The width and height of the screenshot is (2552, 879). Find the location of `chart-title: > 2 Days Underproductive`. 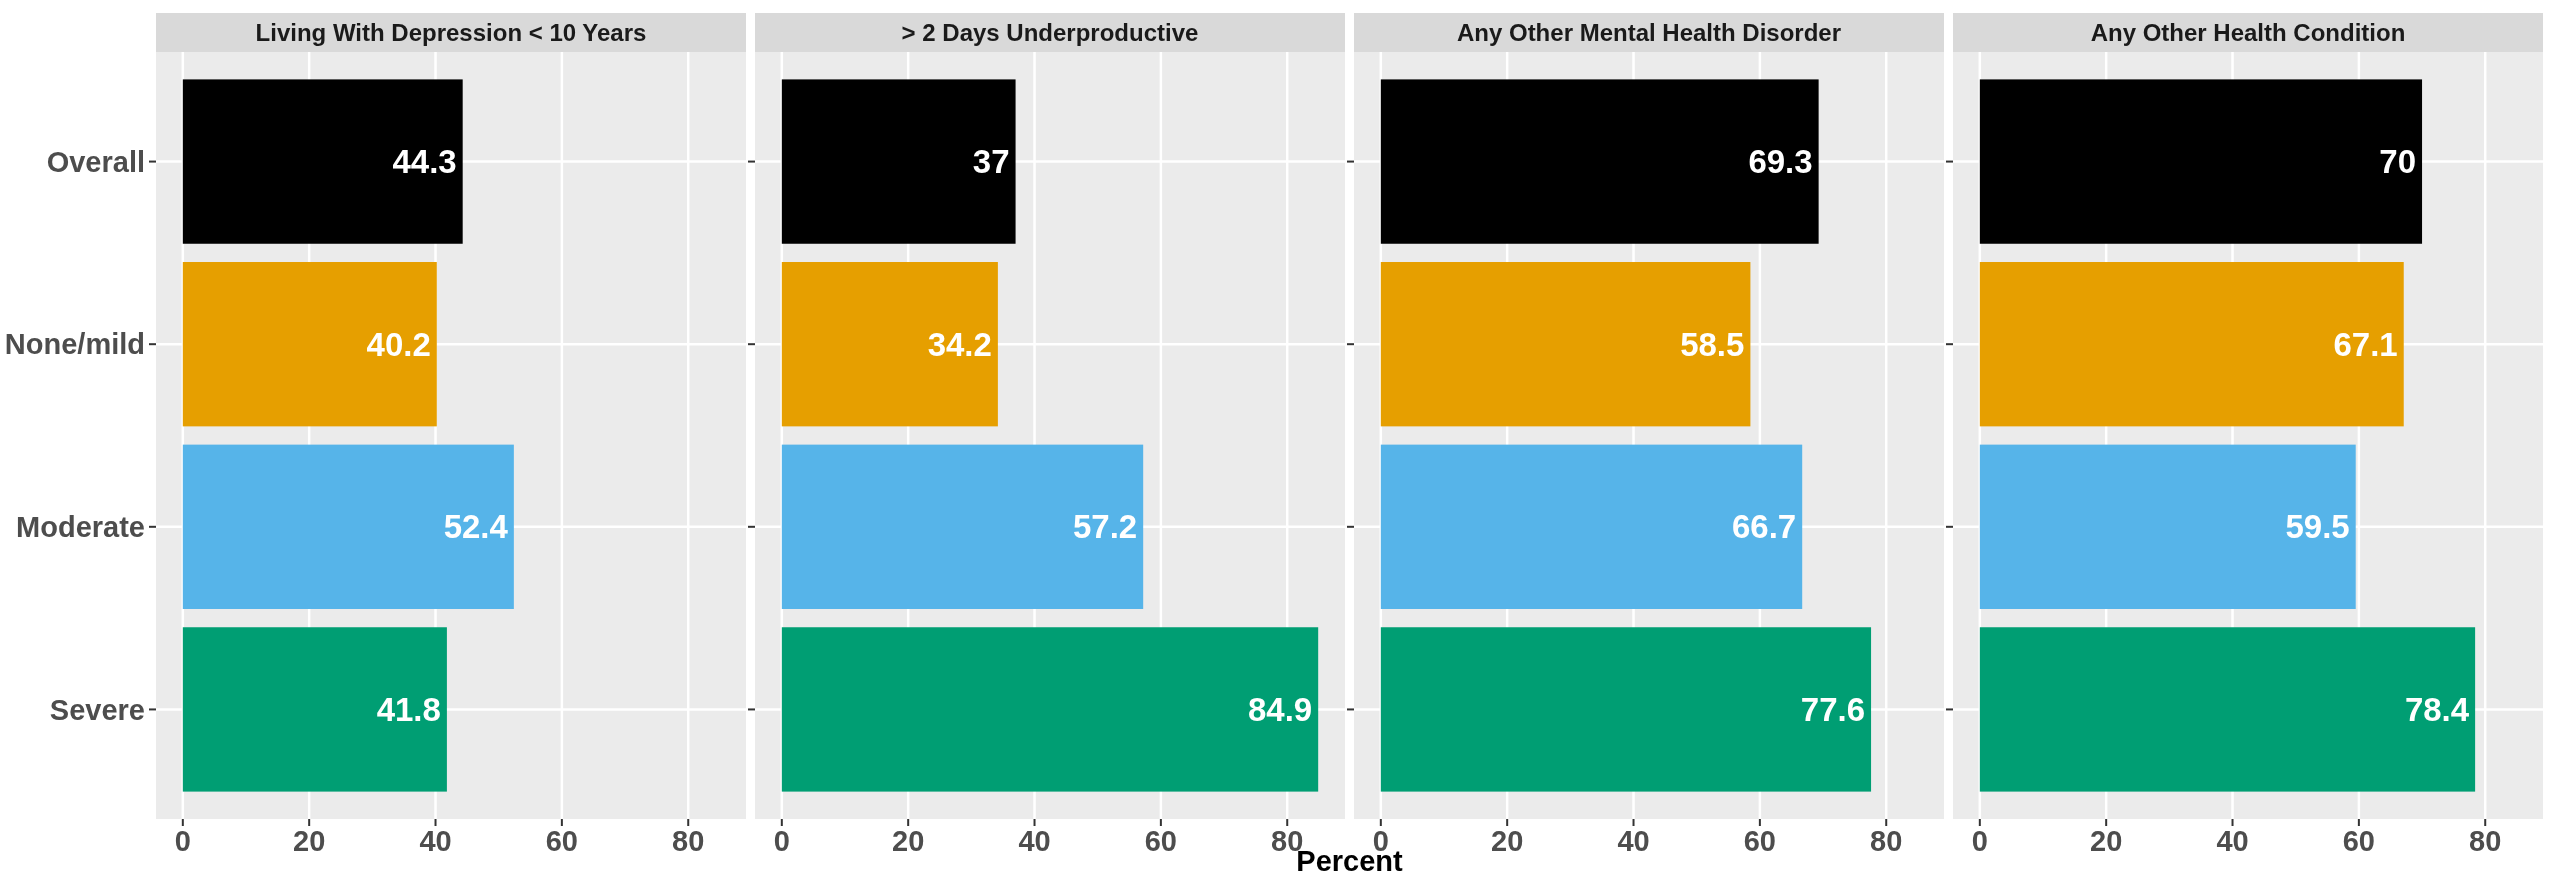

chart-title: > 2 Days Underproductive is located at coordinates (1050, 32).